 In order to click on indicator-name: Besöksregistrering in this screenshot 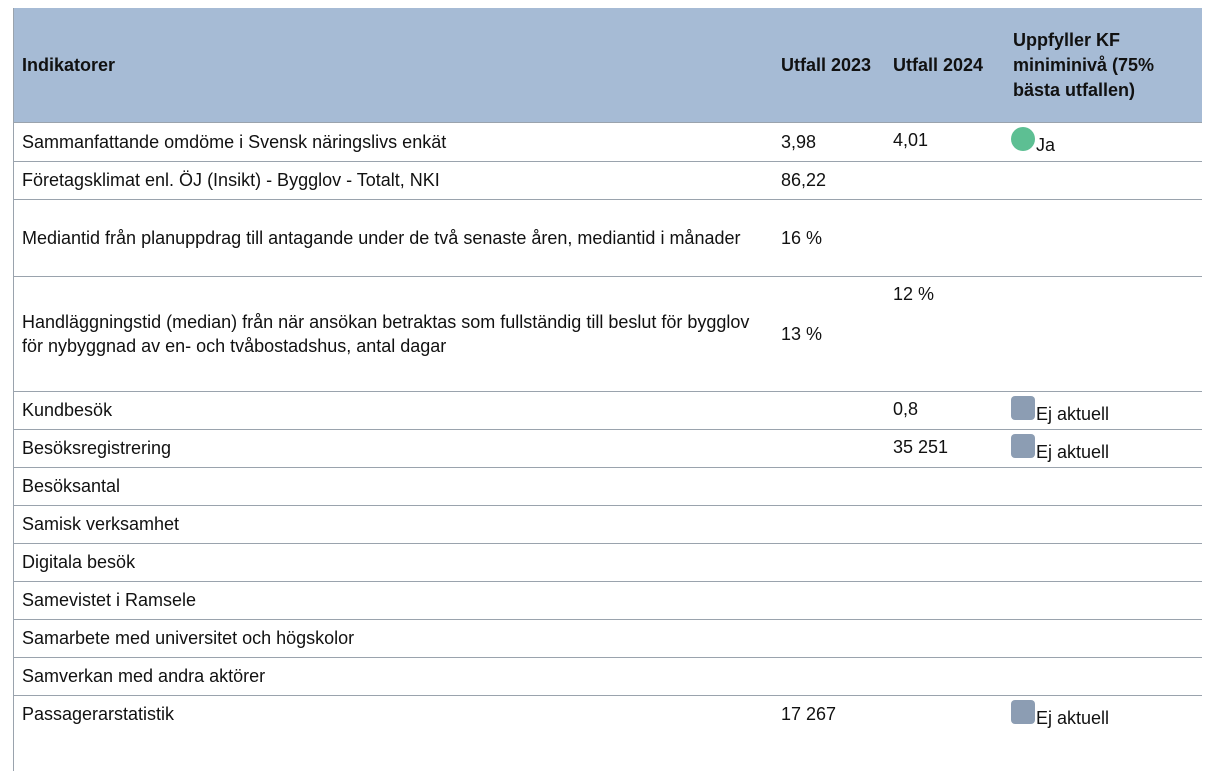, I will do `click(97, 448)`.